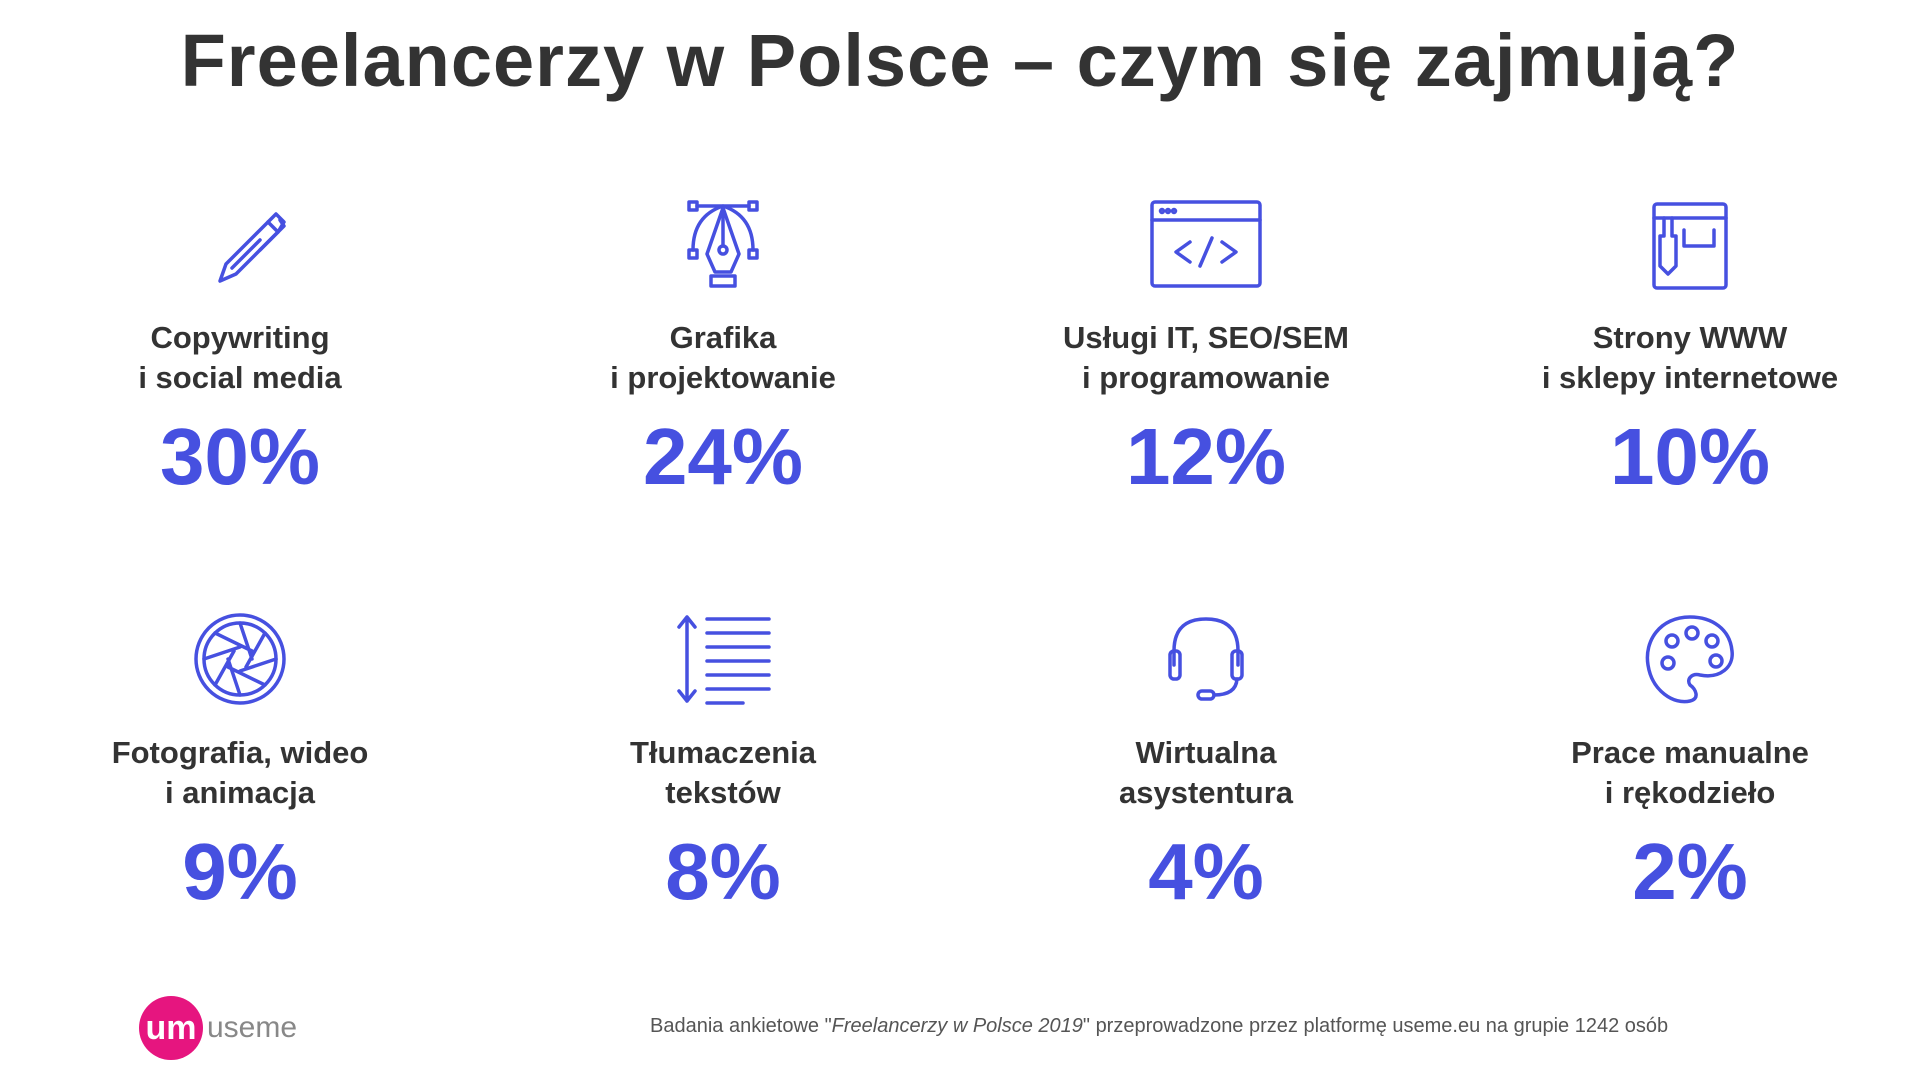 This screenshot has width=1920, height=1080. I want to click on shopping-bag-icon, so click(1690, 244).